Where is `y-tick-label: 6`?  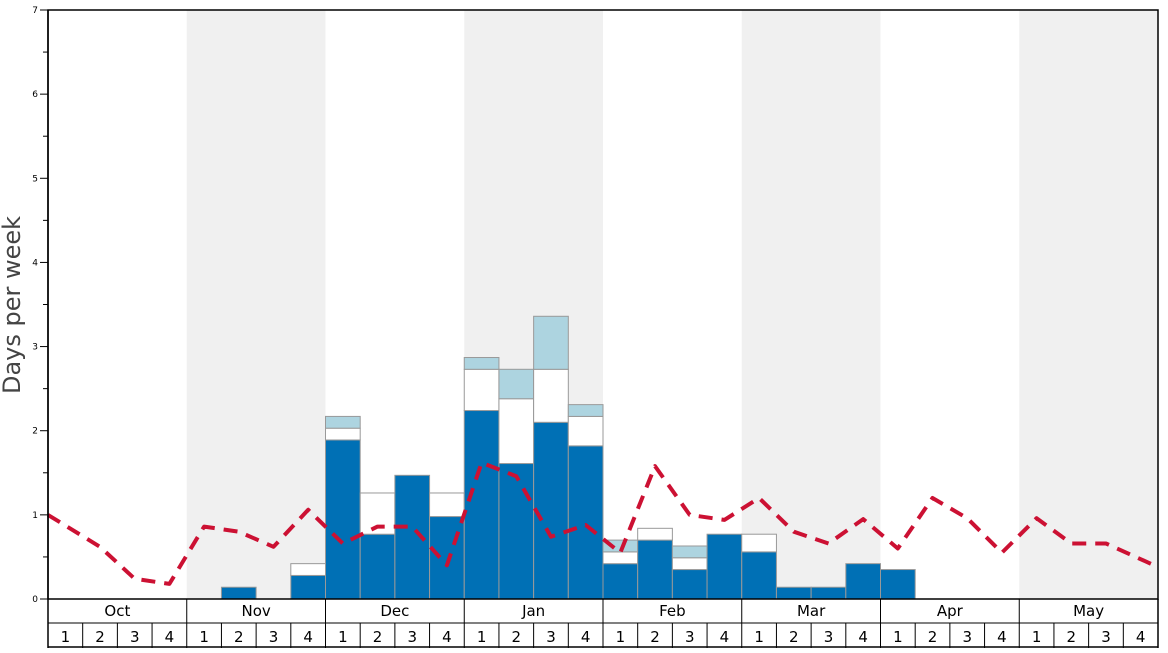
y-tick-label: 6 is located at coordinates (35, 95).